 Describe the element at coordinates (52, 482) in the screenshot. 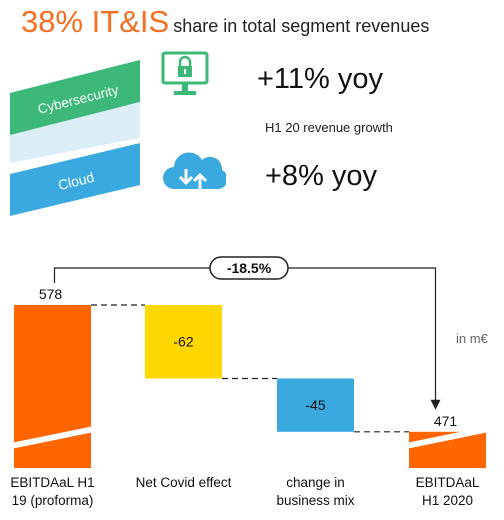

I see `category-label-line: EBITDAaL H1` at that location.